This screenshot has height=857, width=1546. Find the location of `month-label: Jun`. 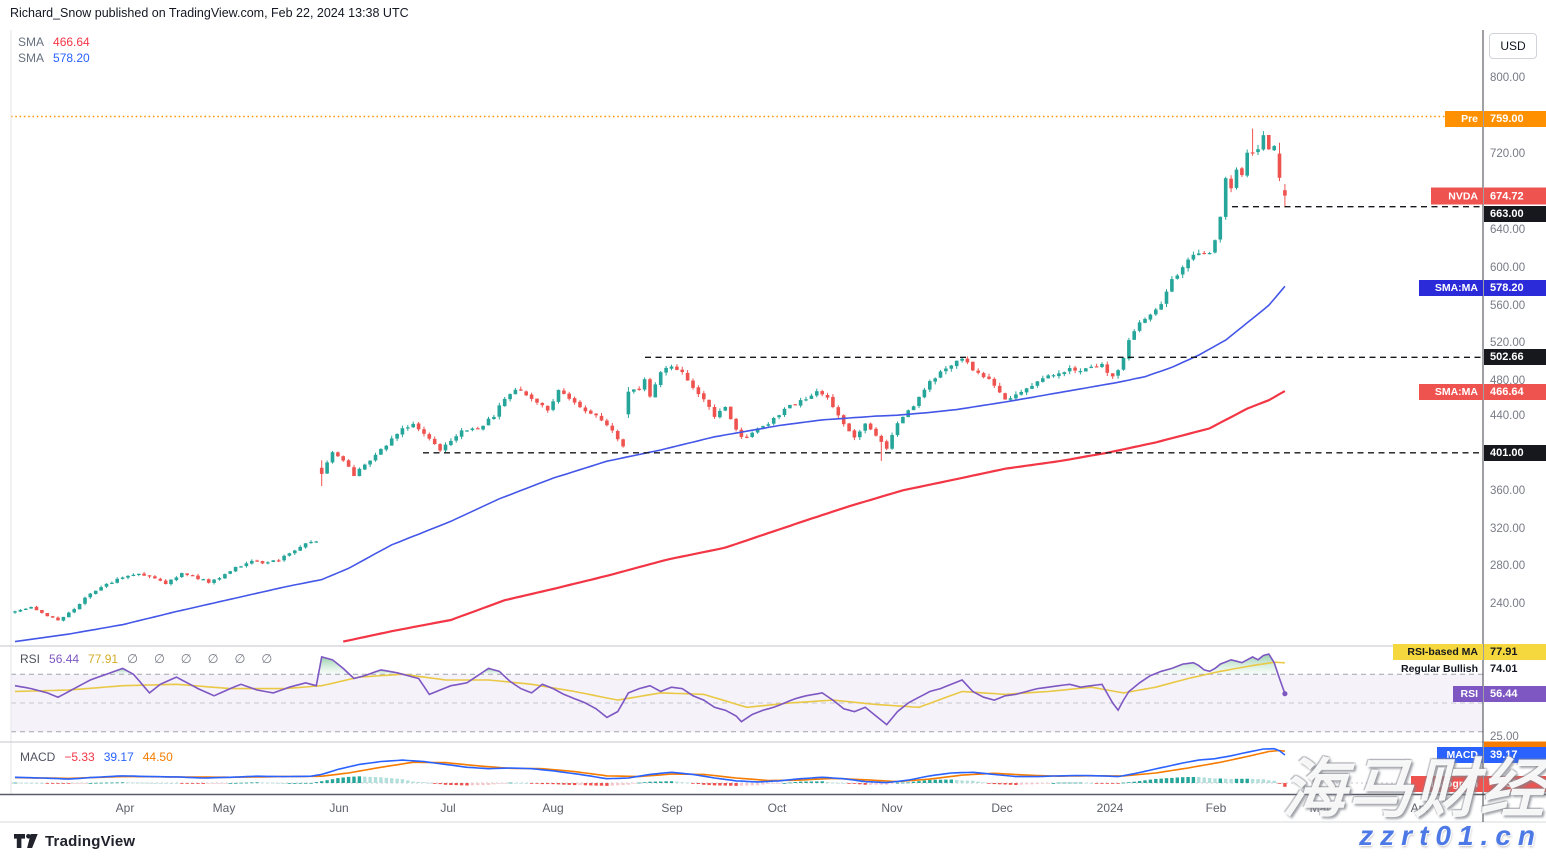

month-label: Jun is located at coordinates (339, 808).